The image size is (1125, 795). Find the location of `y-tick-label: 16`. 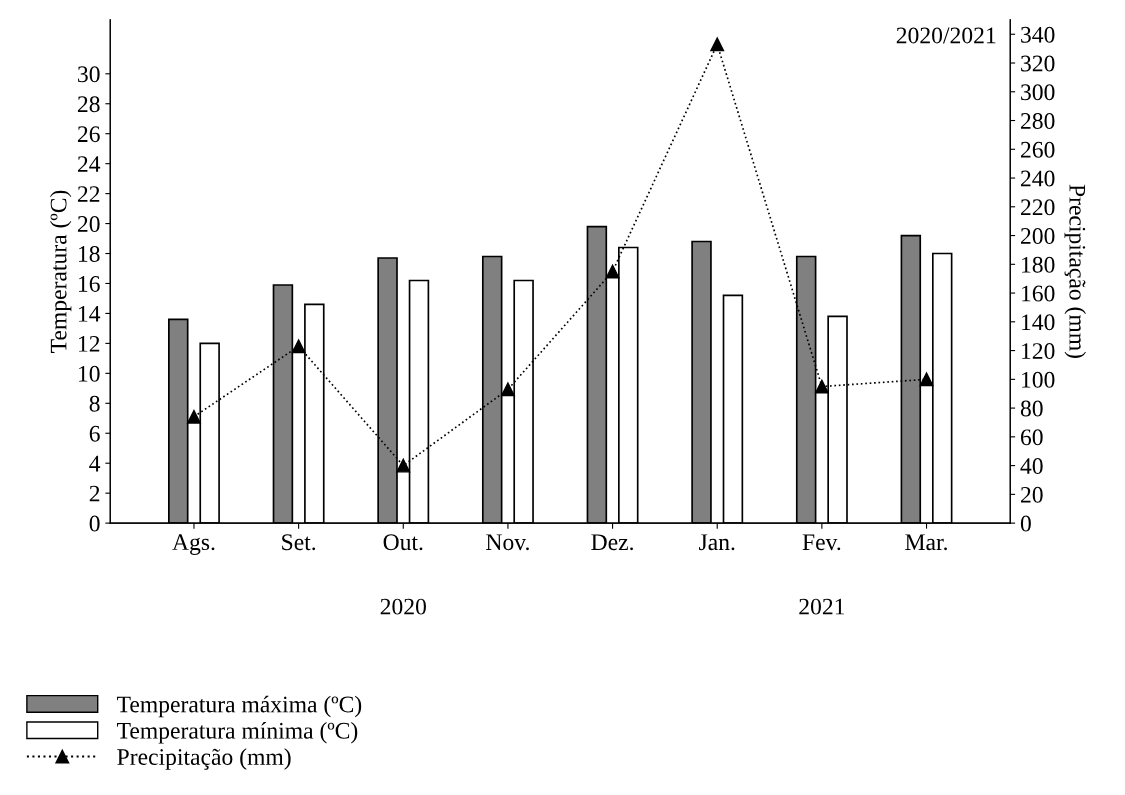

y-tick-label: 16 is located at coordinates (89, 284).